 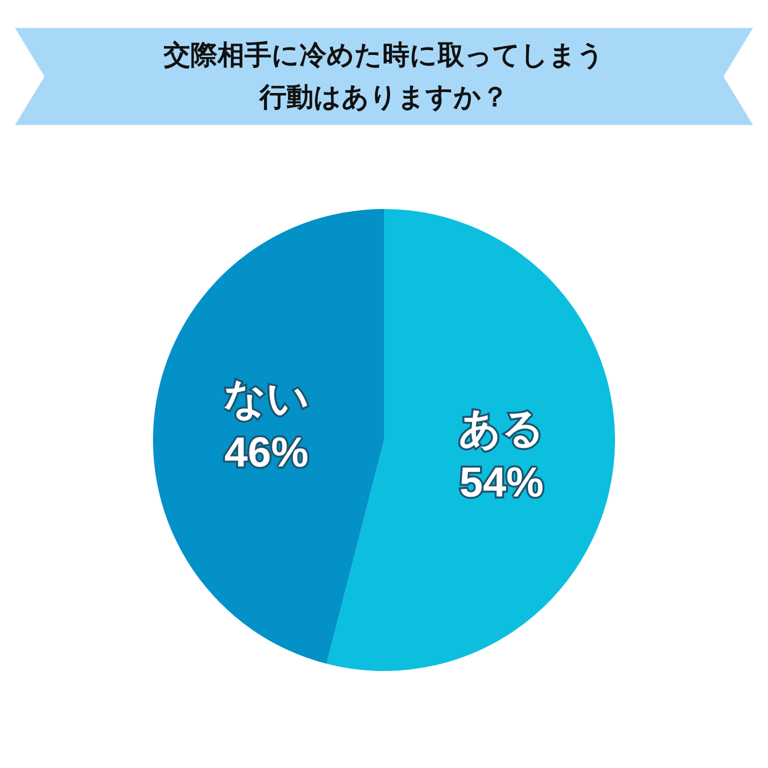 I want to click on chart-title: 交際相手に冷めた時に取ってしまう行動はありますか？, so click(x=384, y=76).